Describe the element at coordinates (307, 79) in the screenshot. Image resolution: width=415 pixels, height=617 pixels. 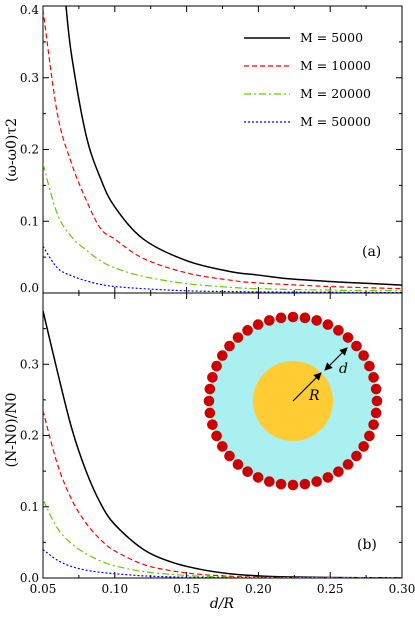
I see `legend: M = 5000 M = 10000 M = 20000 M = 50000` at that location.